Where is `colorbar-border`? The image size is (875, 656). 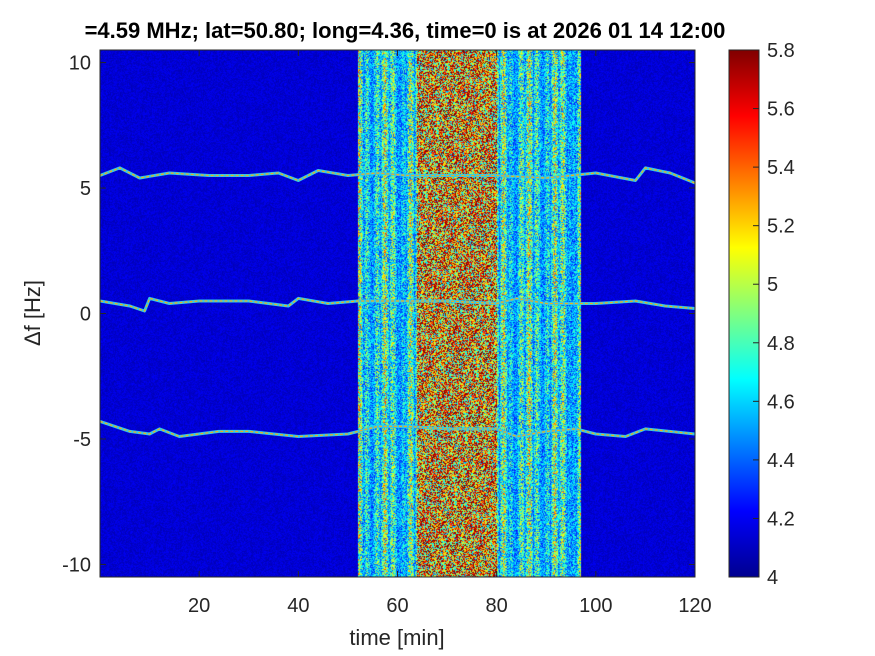 colorbar-border is located at coordinates (744, 313).